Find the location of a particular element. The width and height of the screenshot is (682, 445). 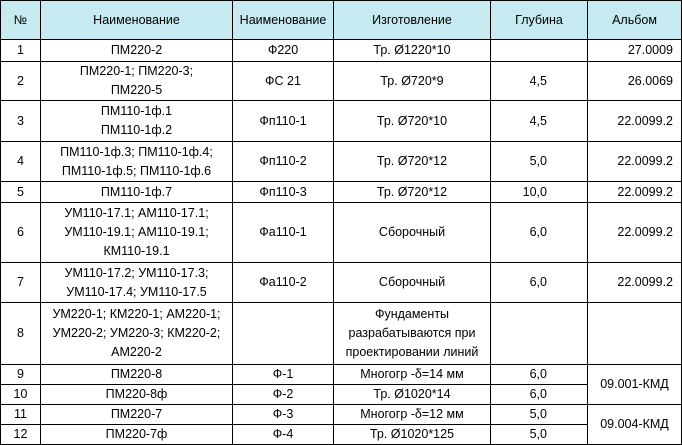

cell: Тр. Ø1220*10 is located at coordinates (412, 50).